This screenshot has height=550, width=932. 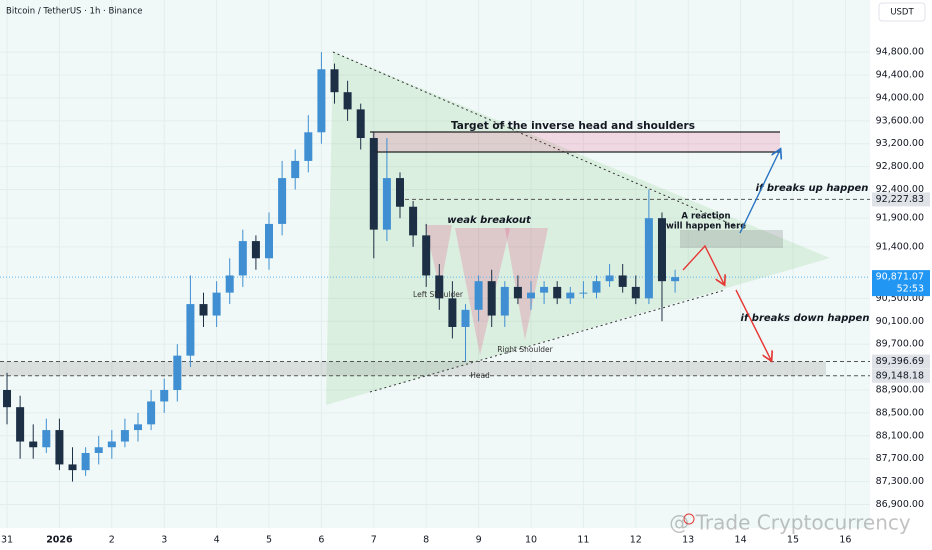 I want to click on time-axis, so click(x=435, y=539).